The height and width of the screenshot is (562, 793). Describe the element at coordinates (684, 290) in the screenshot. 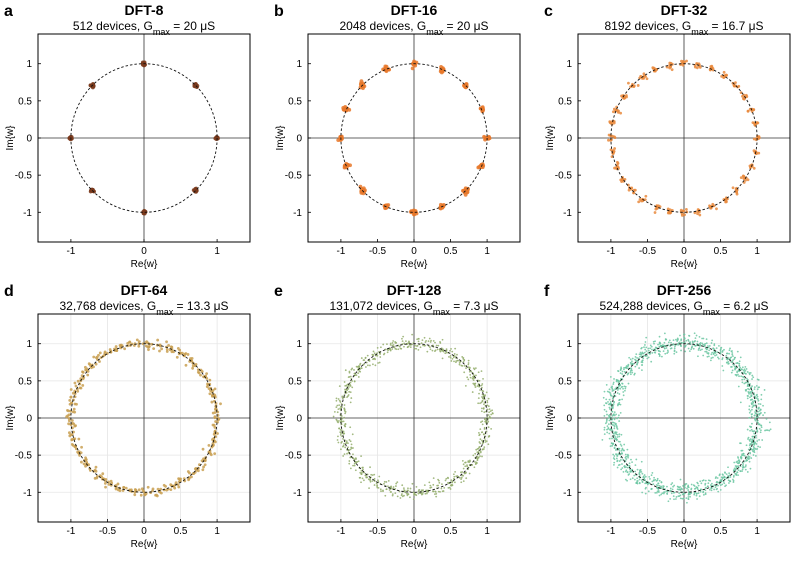

I see `panel-title: DFT-256` at that location.